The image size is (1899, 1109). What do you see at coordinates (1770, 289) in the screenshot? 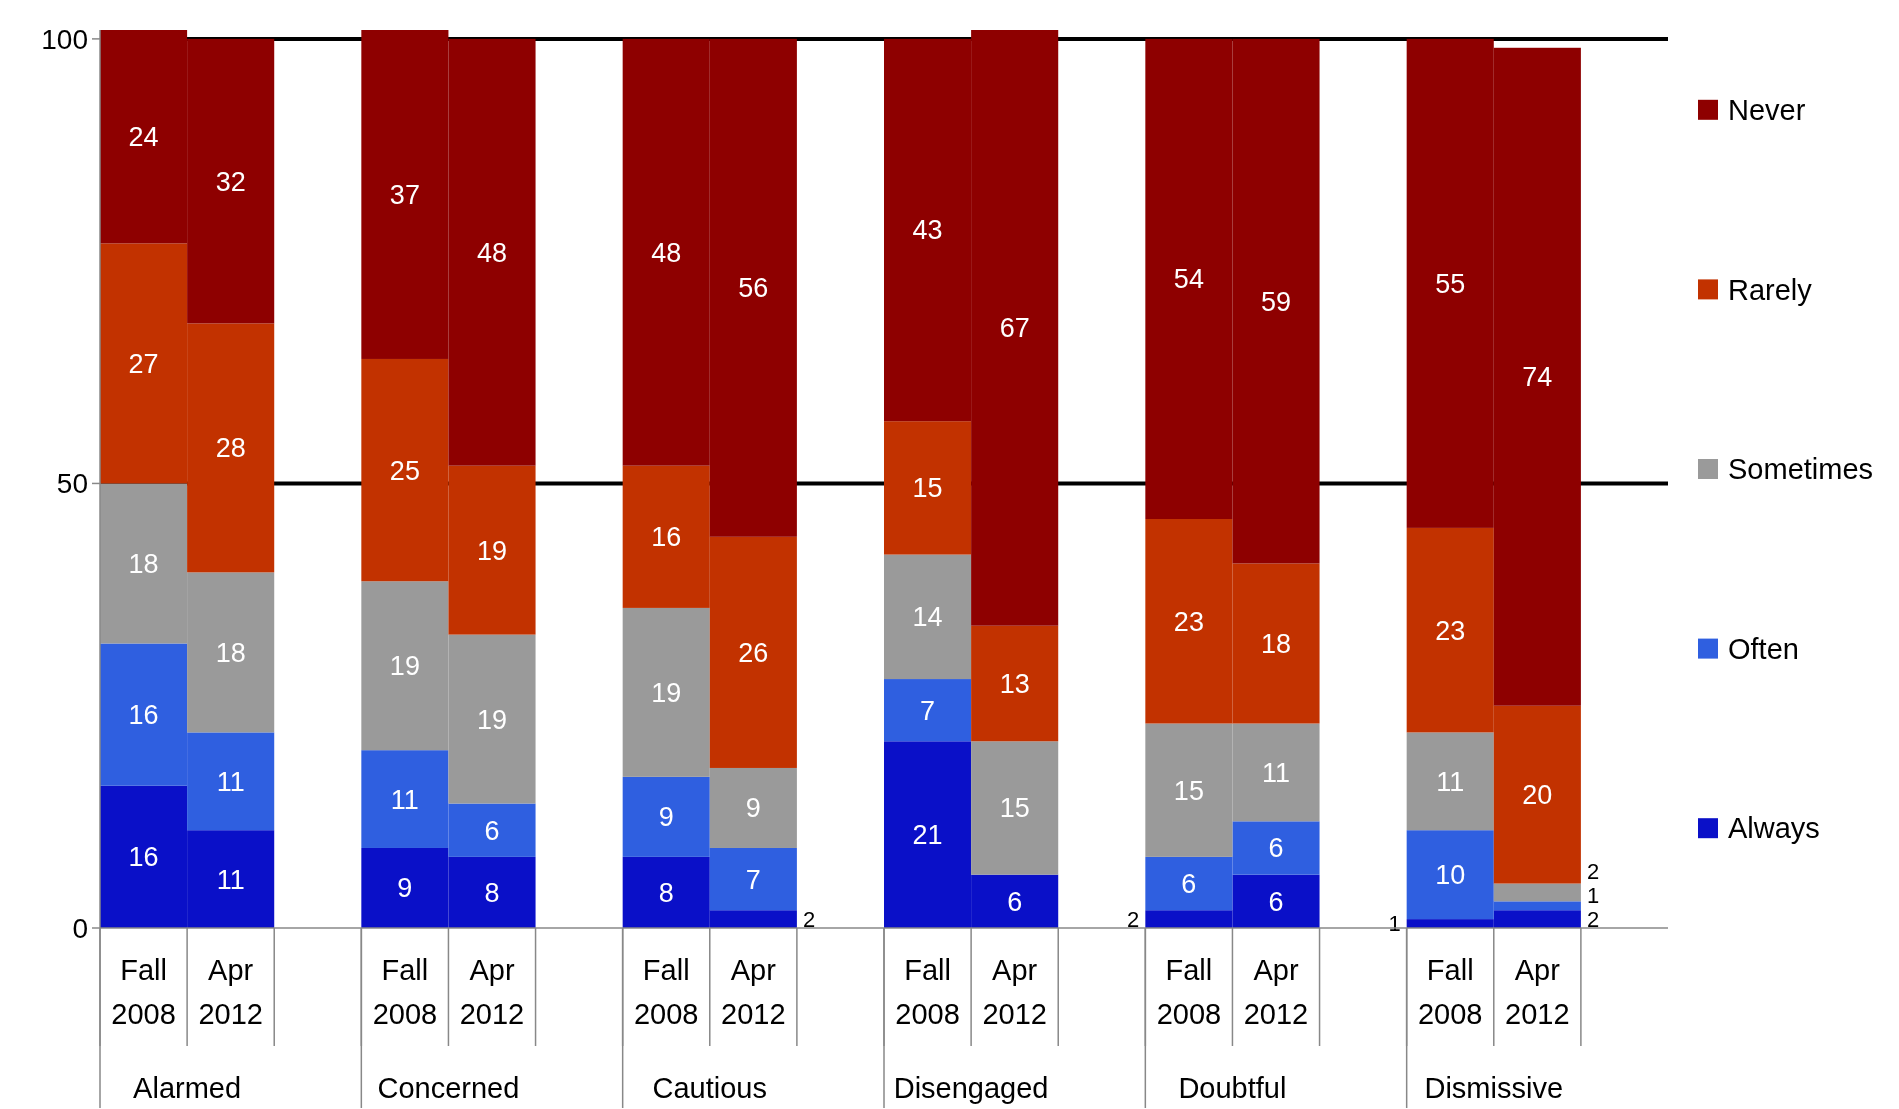
I see `legend-label: Rarely` at bounding box center [1770, 289].